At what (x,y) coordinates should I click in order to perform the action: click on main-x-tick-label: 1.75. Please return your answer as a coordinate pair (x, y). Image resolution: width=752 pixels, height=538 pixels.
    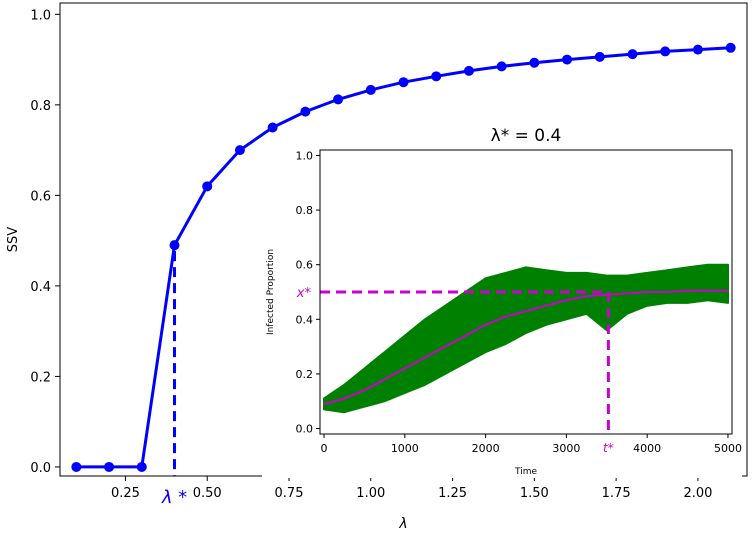
    Looking at the image, I should click on (616, 493).